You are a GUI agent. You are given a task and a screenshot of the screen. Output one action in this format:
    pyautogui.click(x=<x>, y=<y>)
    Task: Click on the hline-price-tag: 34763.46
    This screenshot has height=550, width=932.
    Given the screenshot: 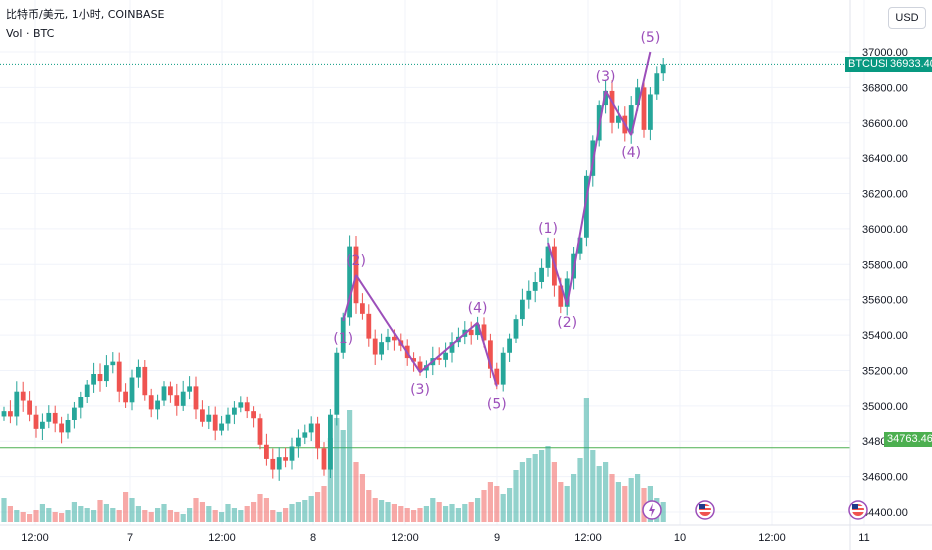 What is the action you would take?
    pyautogui.click(x=908, y=439)
    